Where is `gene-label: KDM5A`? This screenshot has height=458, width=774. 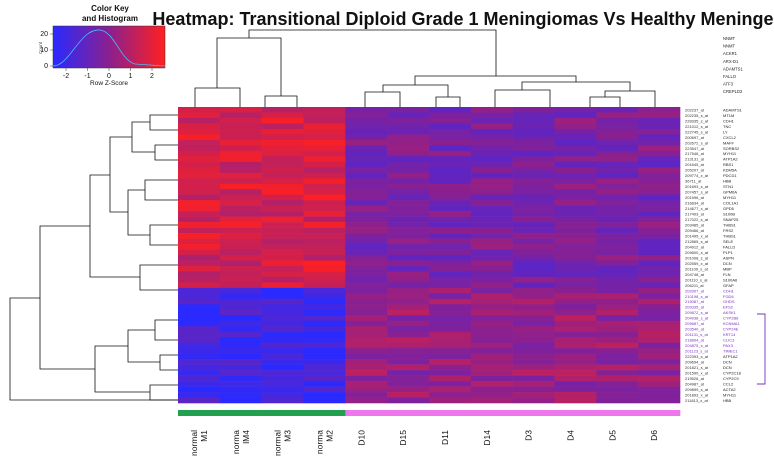
gene-label: KDM5A is located at coordinates (730, 170).